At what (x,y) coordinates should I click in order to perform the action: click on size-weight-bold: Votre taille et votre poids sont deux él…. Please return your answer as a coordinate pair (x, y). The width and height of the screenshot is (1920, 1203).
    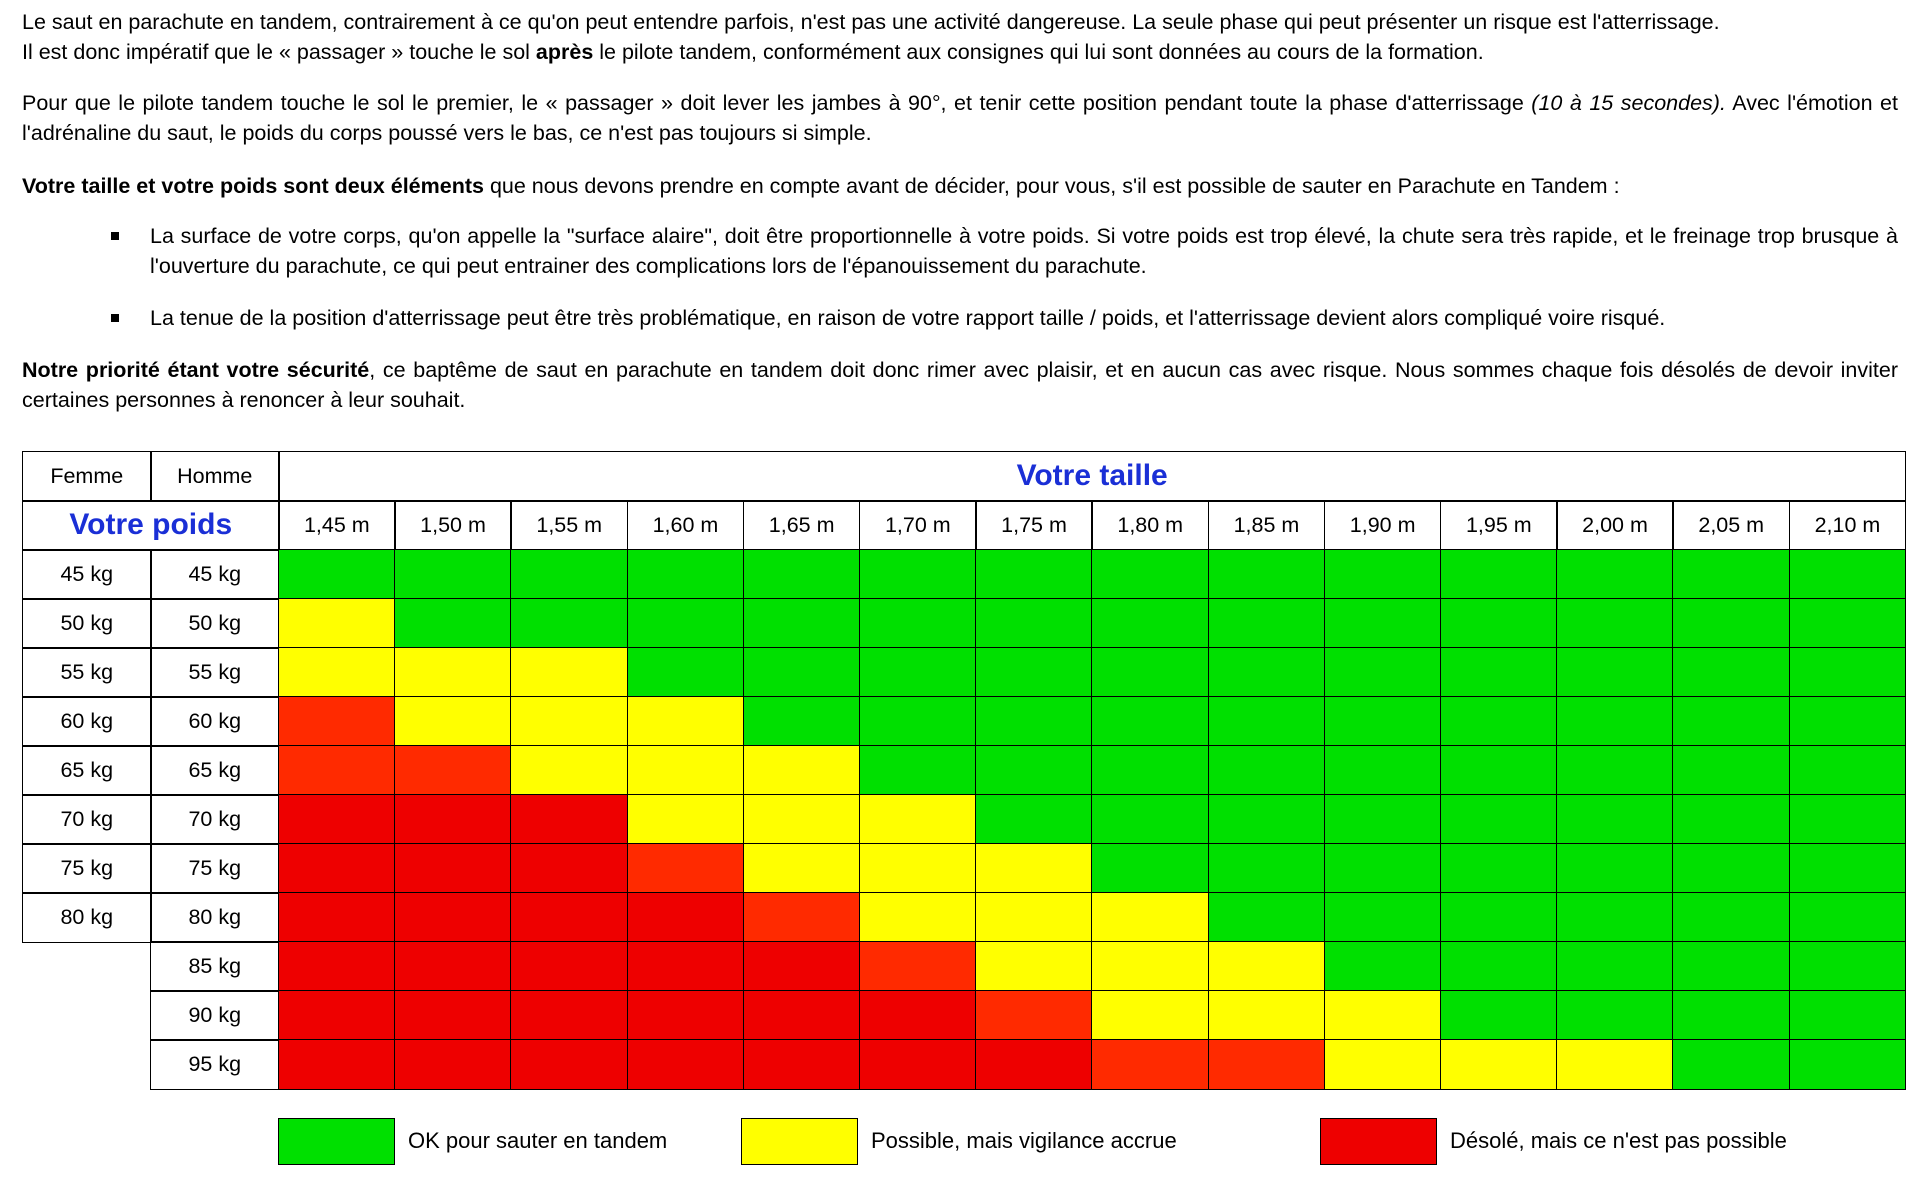
    Looking at the image, I should click on (253, 186).